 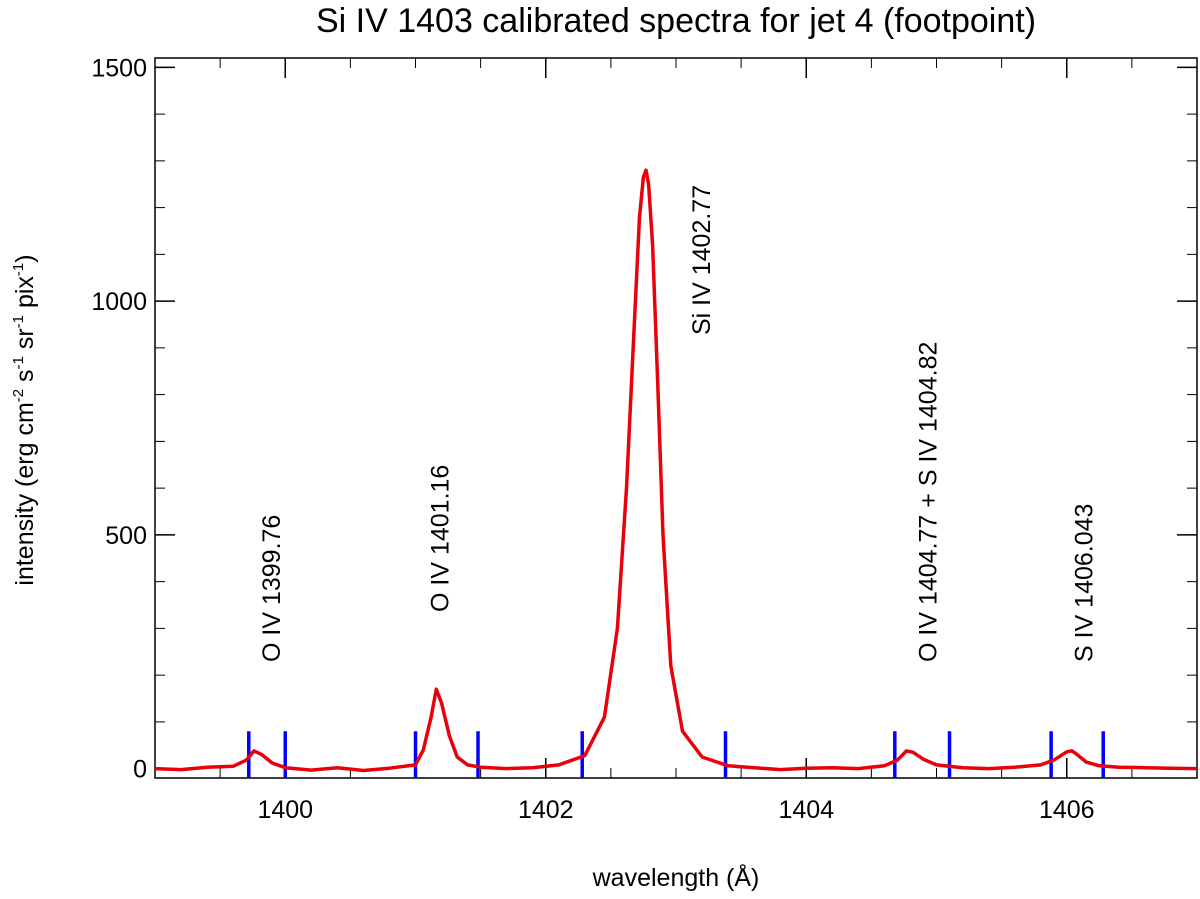 I want to click on y-tick-label: 1500, so click(x=119, y=68).